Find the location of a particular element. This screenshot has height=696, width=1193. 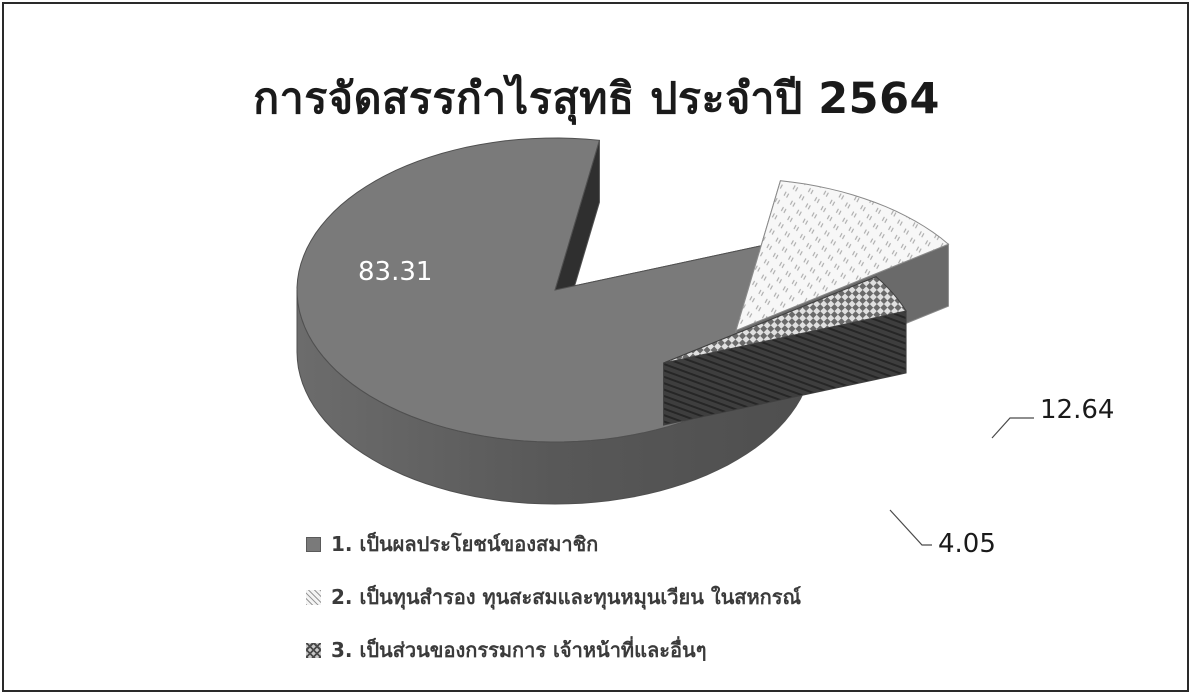

data-label-2: 12.64 is located at coordinates (1077, 410).